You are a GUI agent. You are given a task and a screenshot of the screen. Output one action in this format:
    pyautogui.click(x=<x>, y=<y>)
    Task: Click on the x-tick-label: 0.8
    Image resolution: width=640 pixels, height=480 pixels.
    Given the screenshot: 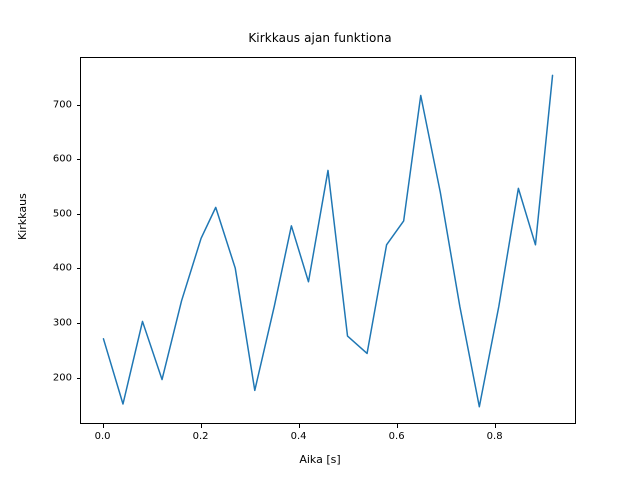 What is the action you would take?
    pyautogui.click(x=494, y=436)
    